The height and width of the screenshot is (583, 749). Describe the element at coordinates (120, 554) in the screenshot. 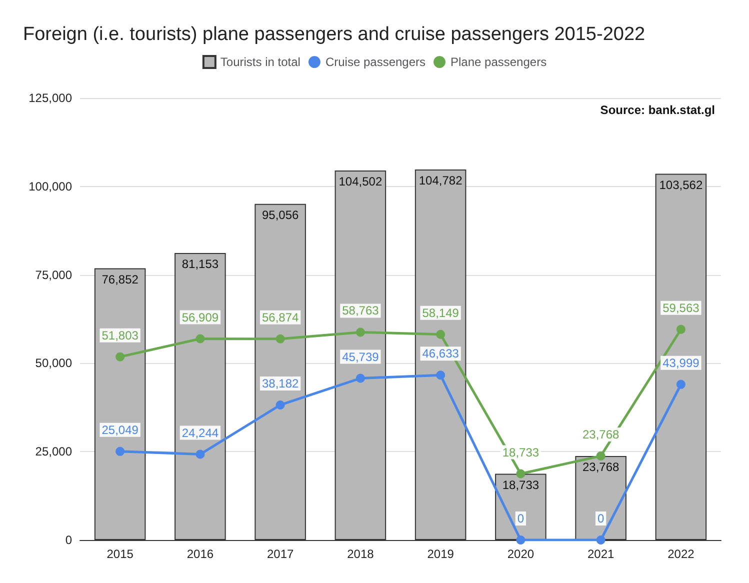

I see `x-tick-label: 2015` at that location.